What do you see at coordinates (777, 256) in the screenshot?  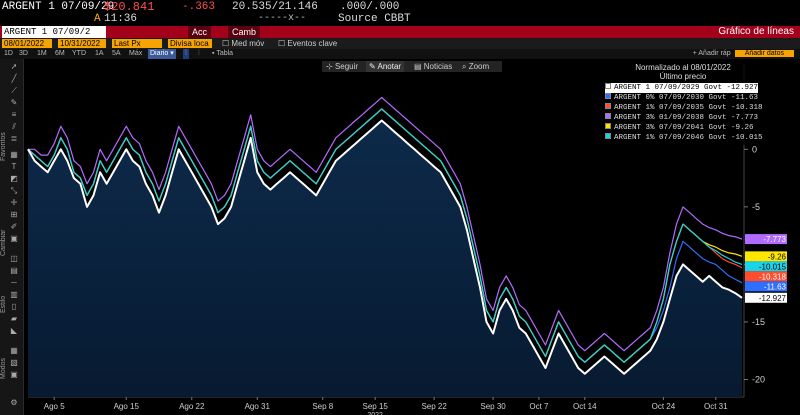 I see `last-value-tag-text: -9.26` at bounding box center [777, 256].